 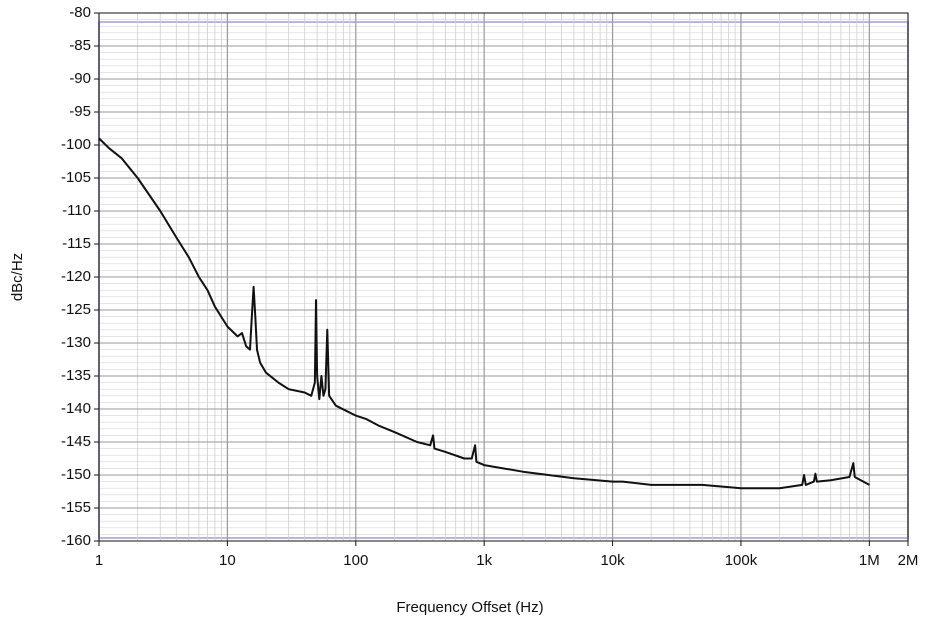 What do you see at coordinates (76, 474) in the screenshot?
I see `y-tick-label: -150` at bounding box center [76, 474].